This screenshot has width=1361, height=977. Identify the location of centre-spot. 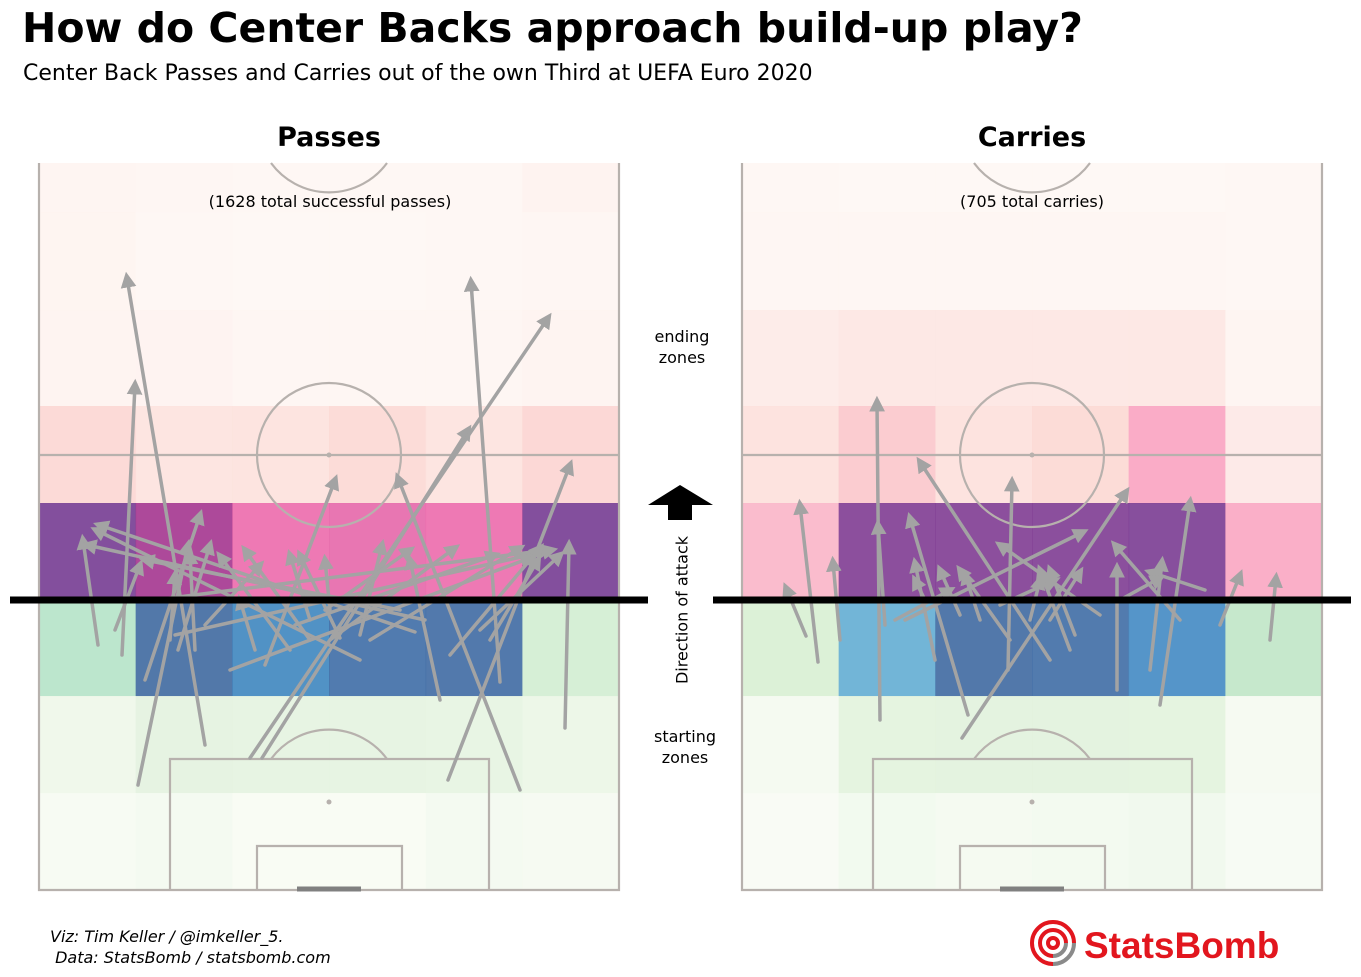
(329, 455).